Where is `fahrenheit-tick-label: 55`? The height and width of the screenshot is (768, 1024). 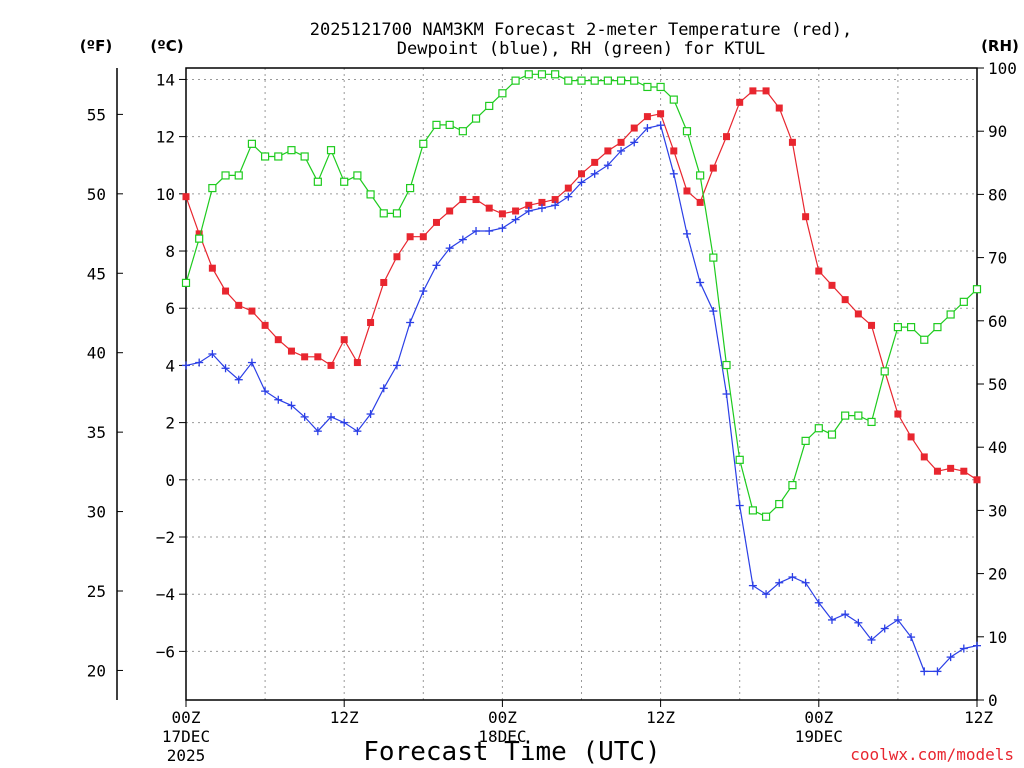 fahrenheit-tick-label: 55 is located at coordinates (96, 114).